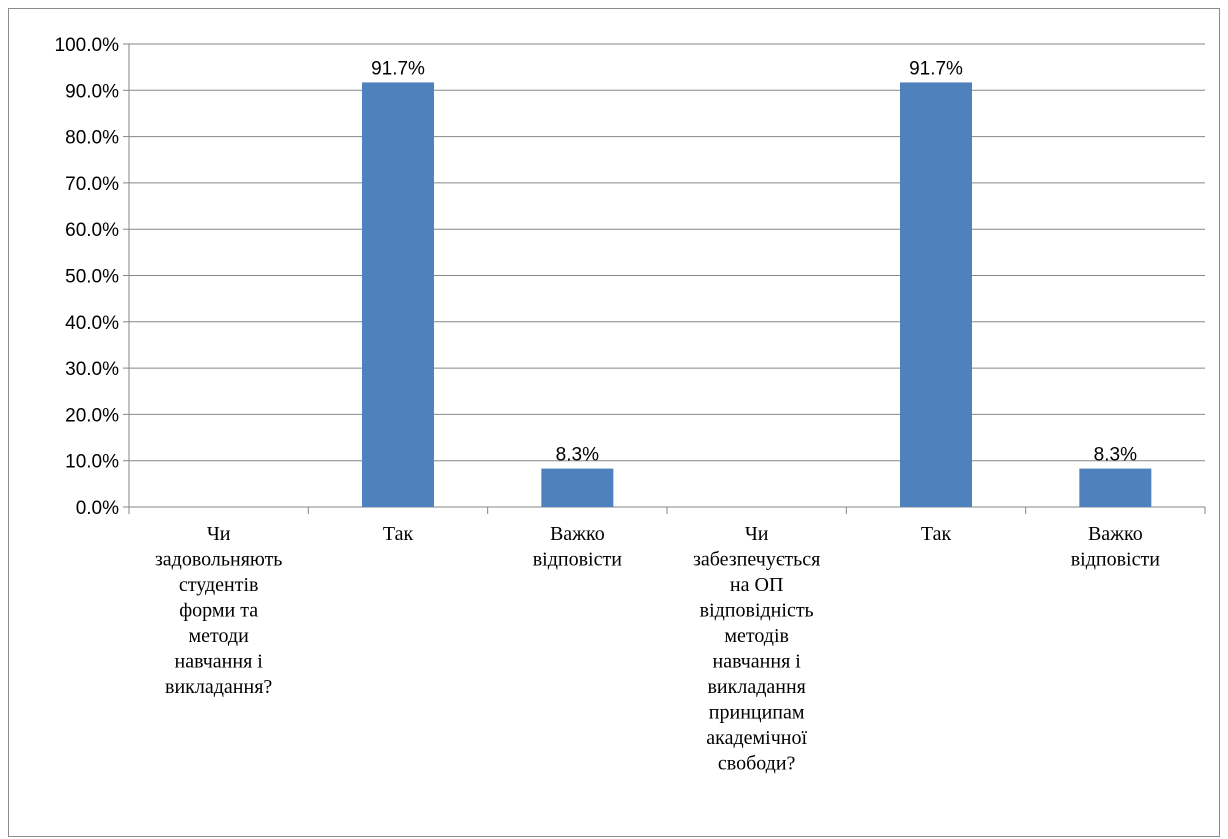 Image resolution: width=1228 pixels, height=839 pixels. Describe the element at coordinates (92, 369) in the screenshot. I see `y-tick-label: 30.0%` at that location.